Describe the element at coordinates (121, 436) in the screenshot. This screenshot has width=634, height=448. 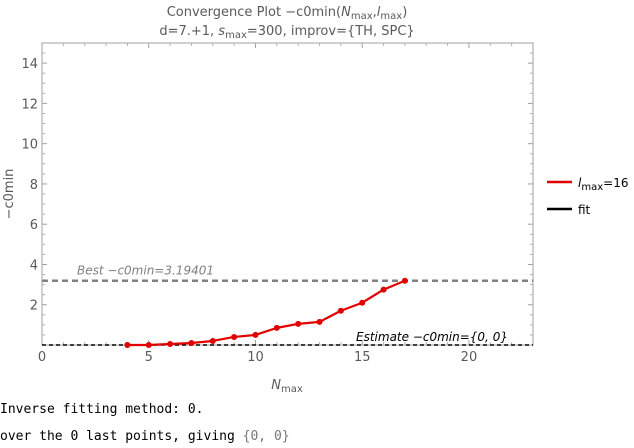
I see `console-line-2-text: over the 0 last points, giving` at that location.